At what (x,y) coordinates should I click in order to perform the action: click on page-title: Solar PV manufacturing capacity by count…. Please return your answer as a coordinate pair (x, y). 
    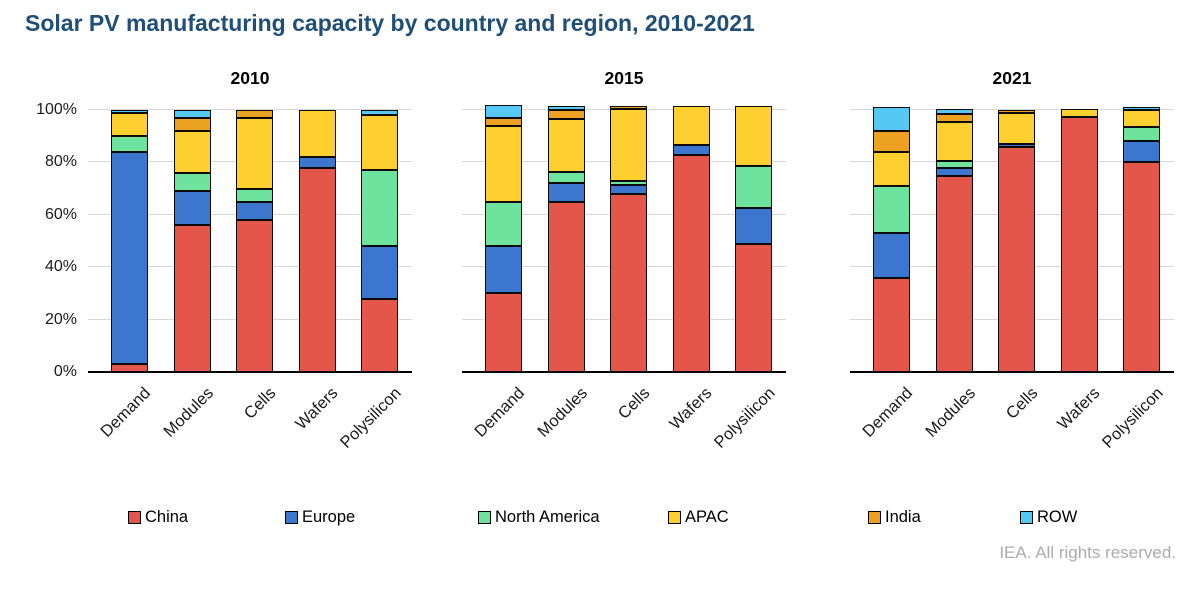
    Looking at the image, I should click on (390, 23).